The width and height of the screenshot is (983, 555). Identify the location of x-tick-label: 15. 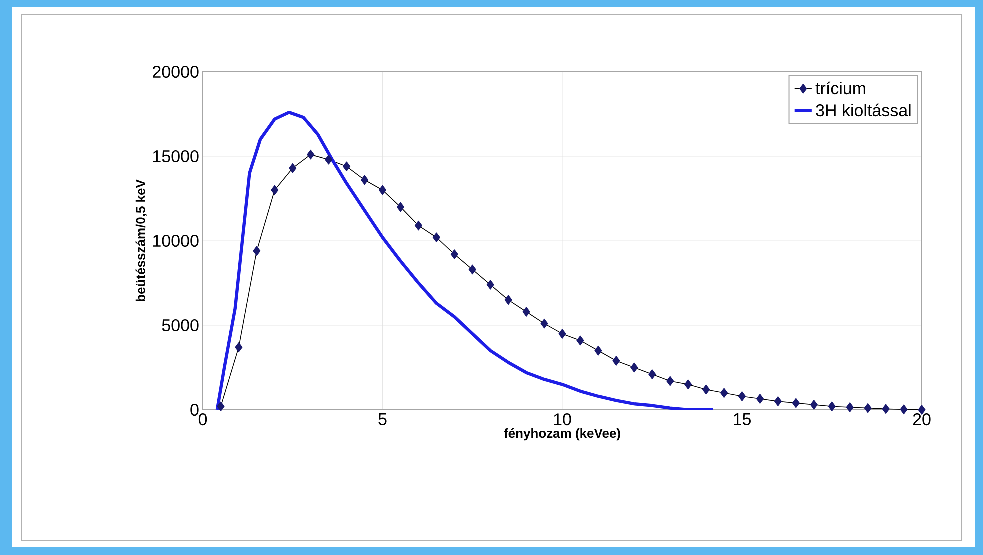
(742, 420).